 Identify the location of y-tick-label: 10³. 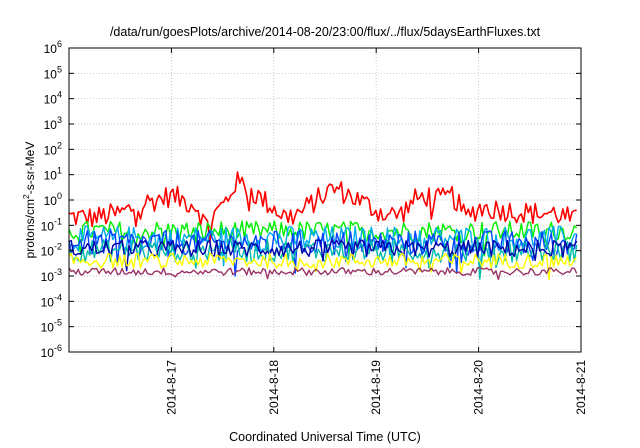
(53, 123).